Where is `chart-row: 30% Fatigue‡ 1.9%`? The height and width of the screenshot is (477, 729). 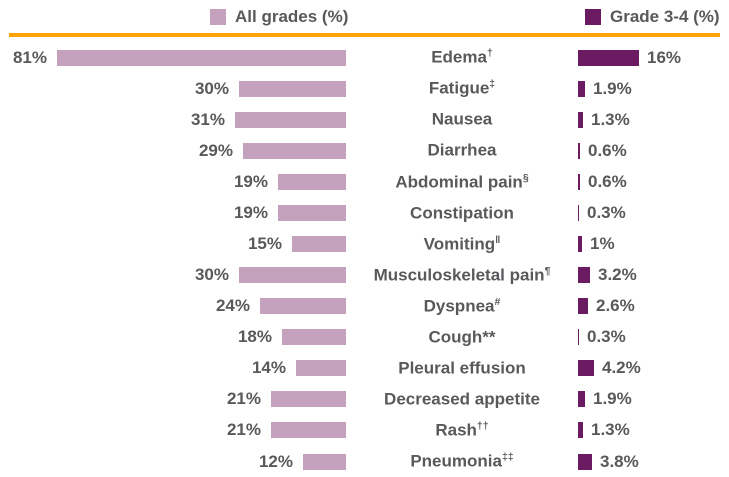
chart-row: 30% Fatigue‡ 1.9% is located at coordinates (364, 88).